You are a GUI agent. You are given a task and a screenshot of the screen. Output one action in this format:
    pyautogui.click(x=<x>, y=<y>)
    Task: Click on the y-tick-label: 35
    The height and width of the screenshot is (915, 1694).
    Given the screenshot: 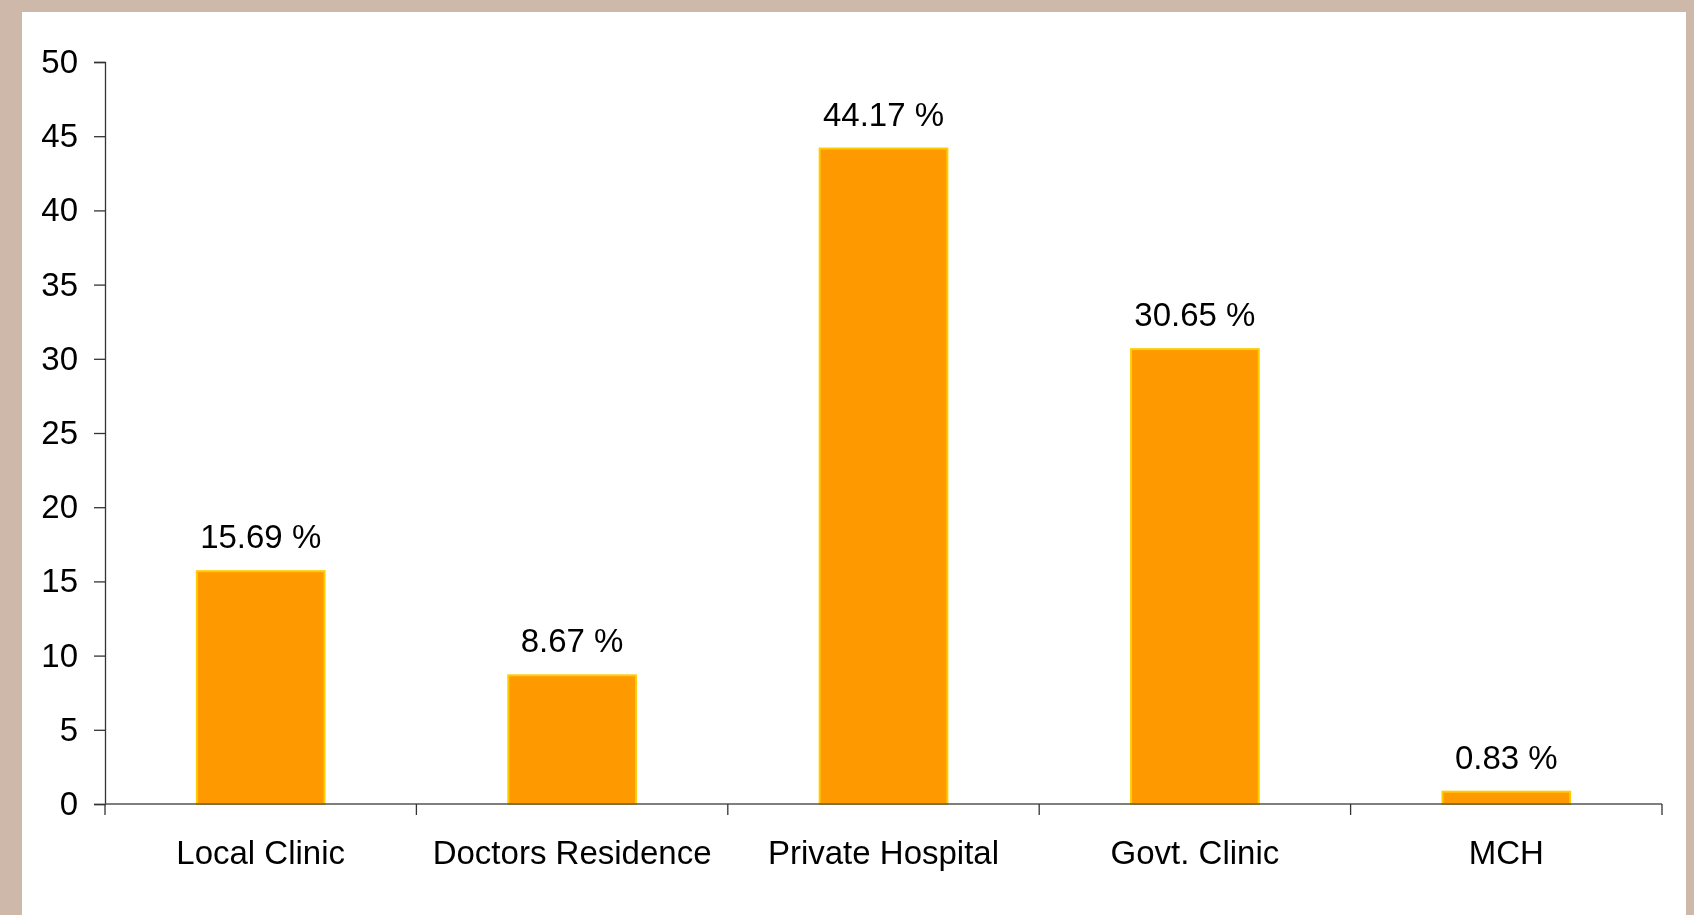 What is the action you would take?
    pyautogui.click(x=59, y=284)
    